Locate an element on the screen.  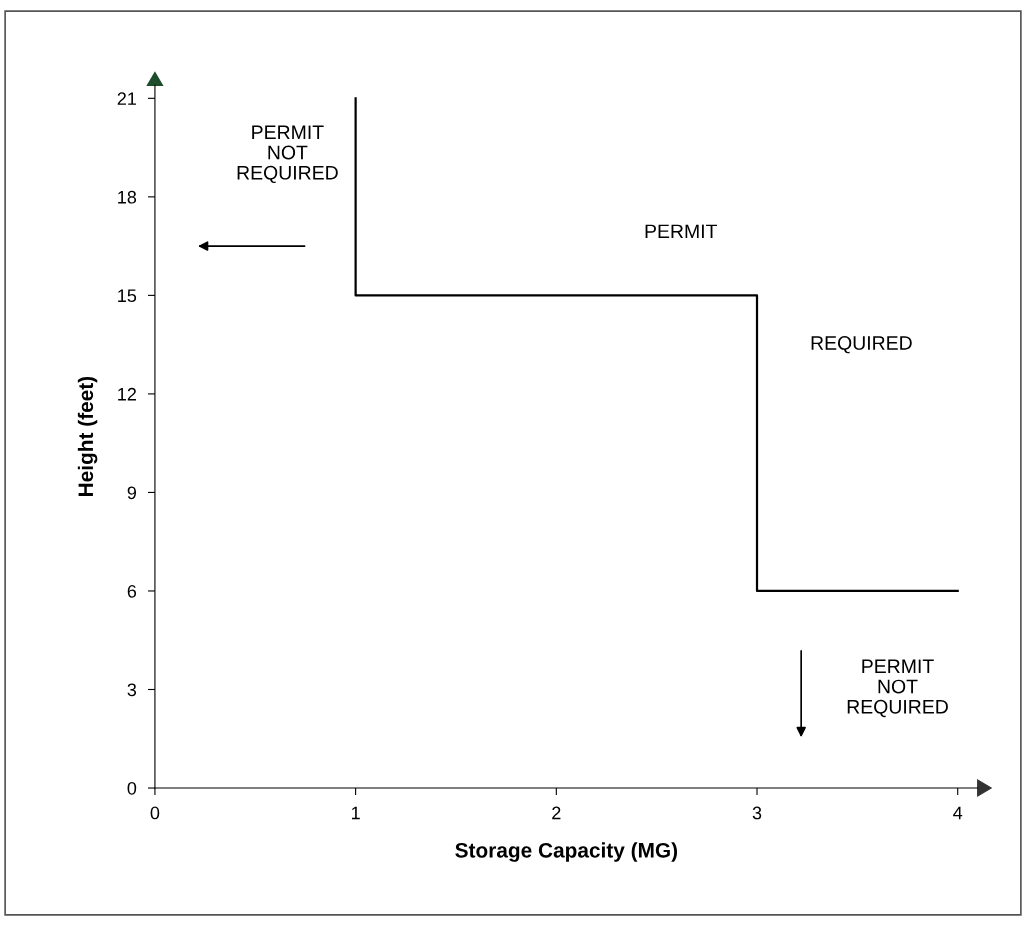
y-tick-label: 15 is located at coordinates (127, 296).